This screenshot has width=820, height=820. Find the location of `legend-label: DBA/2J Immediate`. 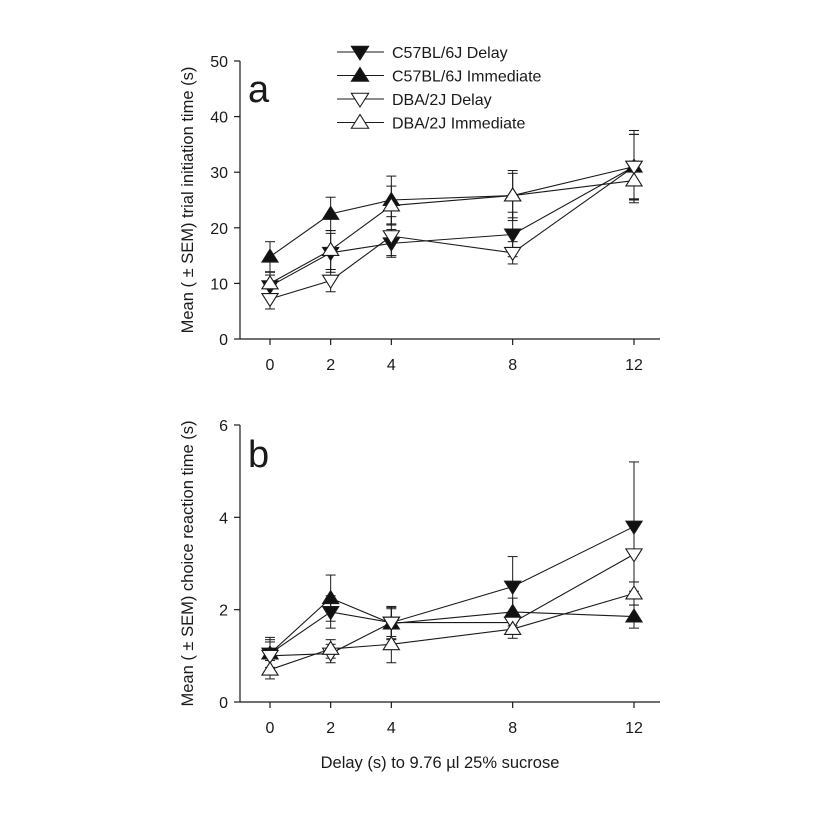

legend-label: DBA/2J Immediate is located at coordinates (458, 124).